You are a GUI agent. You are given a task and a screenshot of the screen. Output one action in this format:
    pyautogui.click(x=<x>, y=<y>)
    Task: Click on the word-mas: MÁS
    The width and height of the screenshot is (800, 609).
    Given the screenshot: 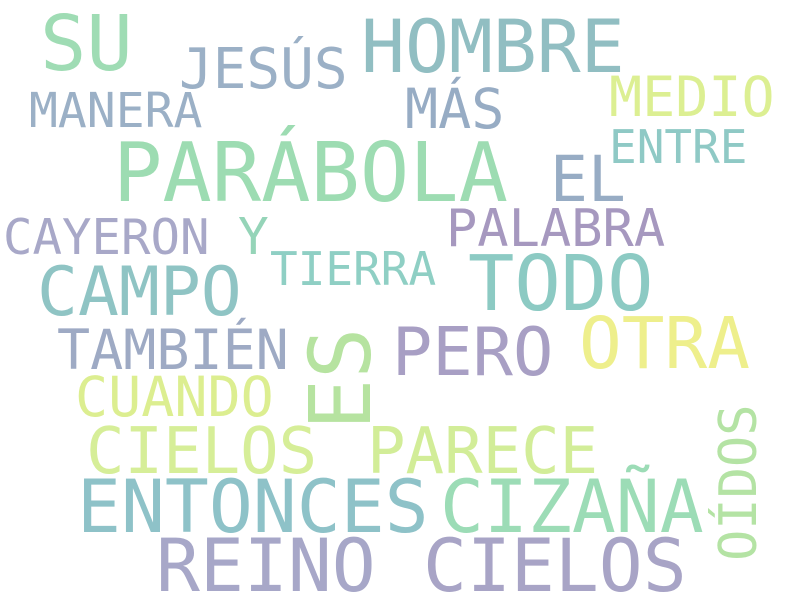 What is the action you would take?
    pyautogui.click(x=455, y=109)
    